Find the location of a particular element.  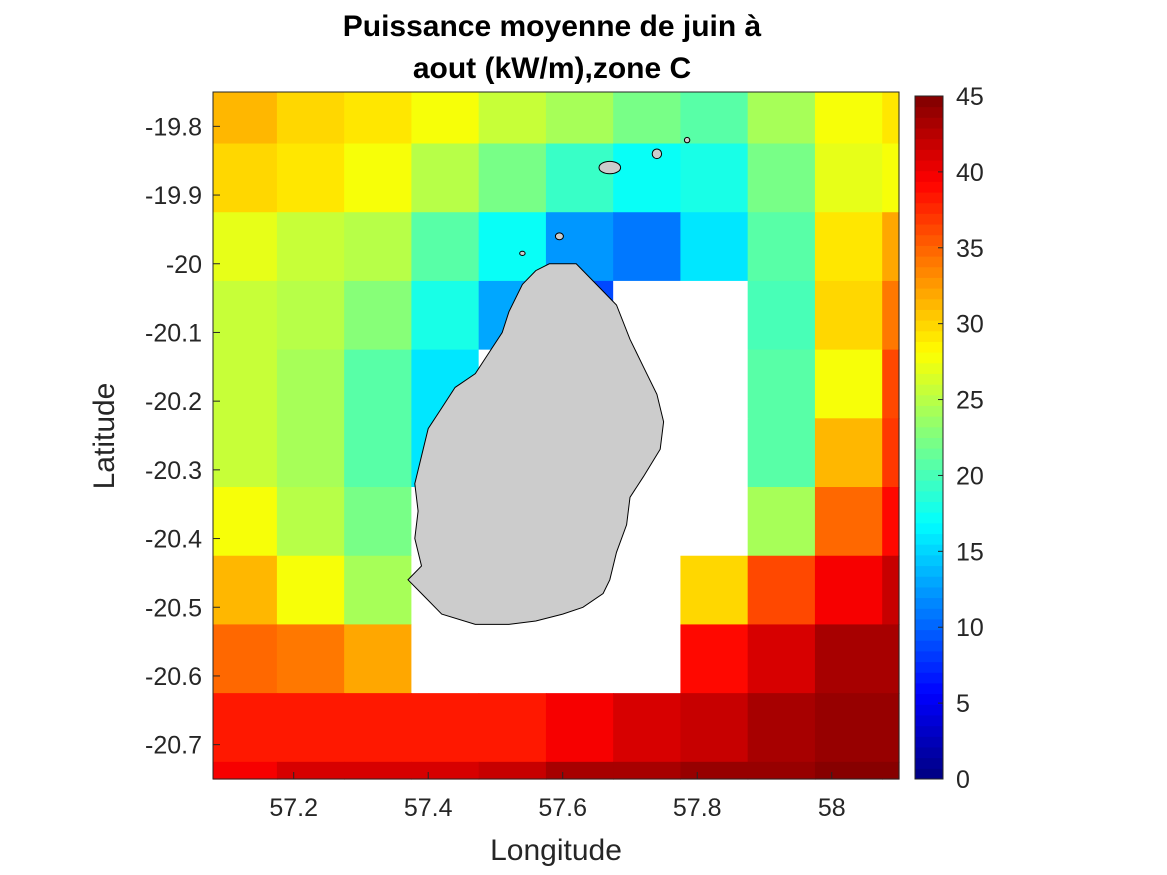

colorbar-tick-label: 30 is located at coordinates (970, 325).